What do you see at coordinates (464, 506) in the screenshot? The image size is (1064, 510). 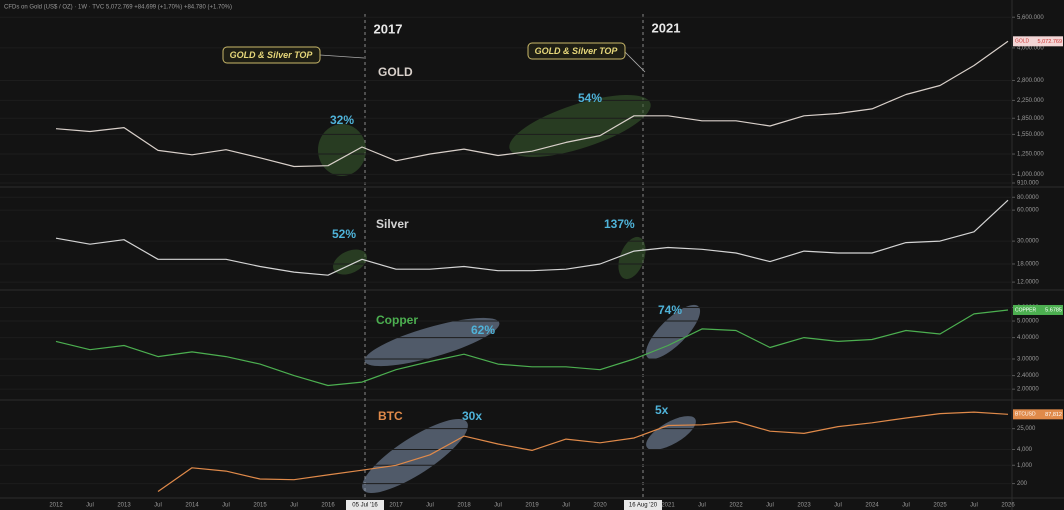 I see `x-tick-label: 2018` at bounding box center [464, 506].